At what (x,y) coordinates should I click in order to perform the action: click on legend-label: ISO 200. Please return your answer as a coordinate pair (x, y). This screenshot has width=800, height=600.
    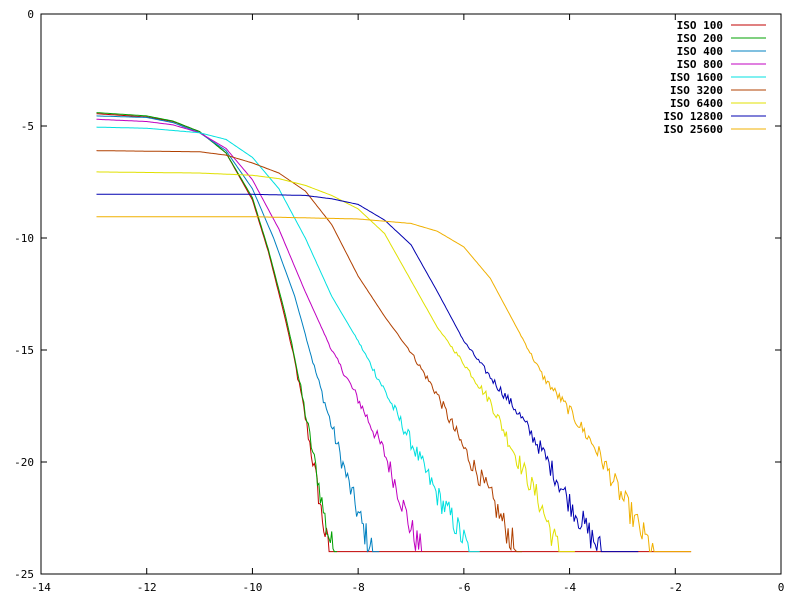
    Looking at the image, I should click on (700, 38).